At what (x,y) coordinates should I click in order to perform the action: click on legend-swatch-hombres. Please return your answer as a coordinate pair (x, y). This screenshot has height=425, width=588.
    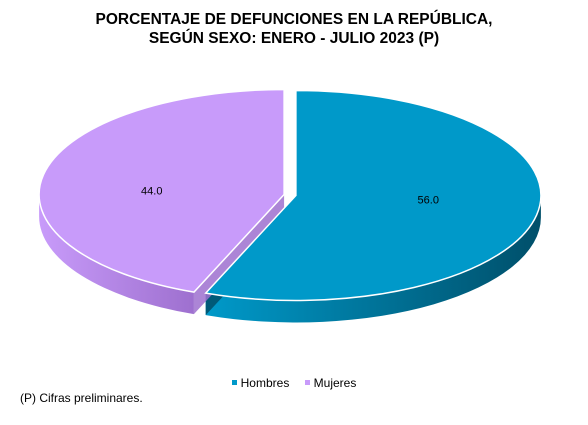
    Looking at the image, I should click on (234, 383).